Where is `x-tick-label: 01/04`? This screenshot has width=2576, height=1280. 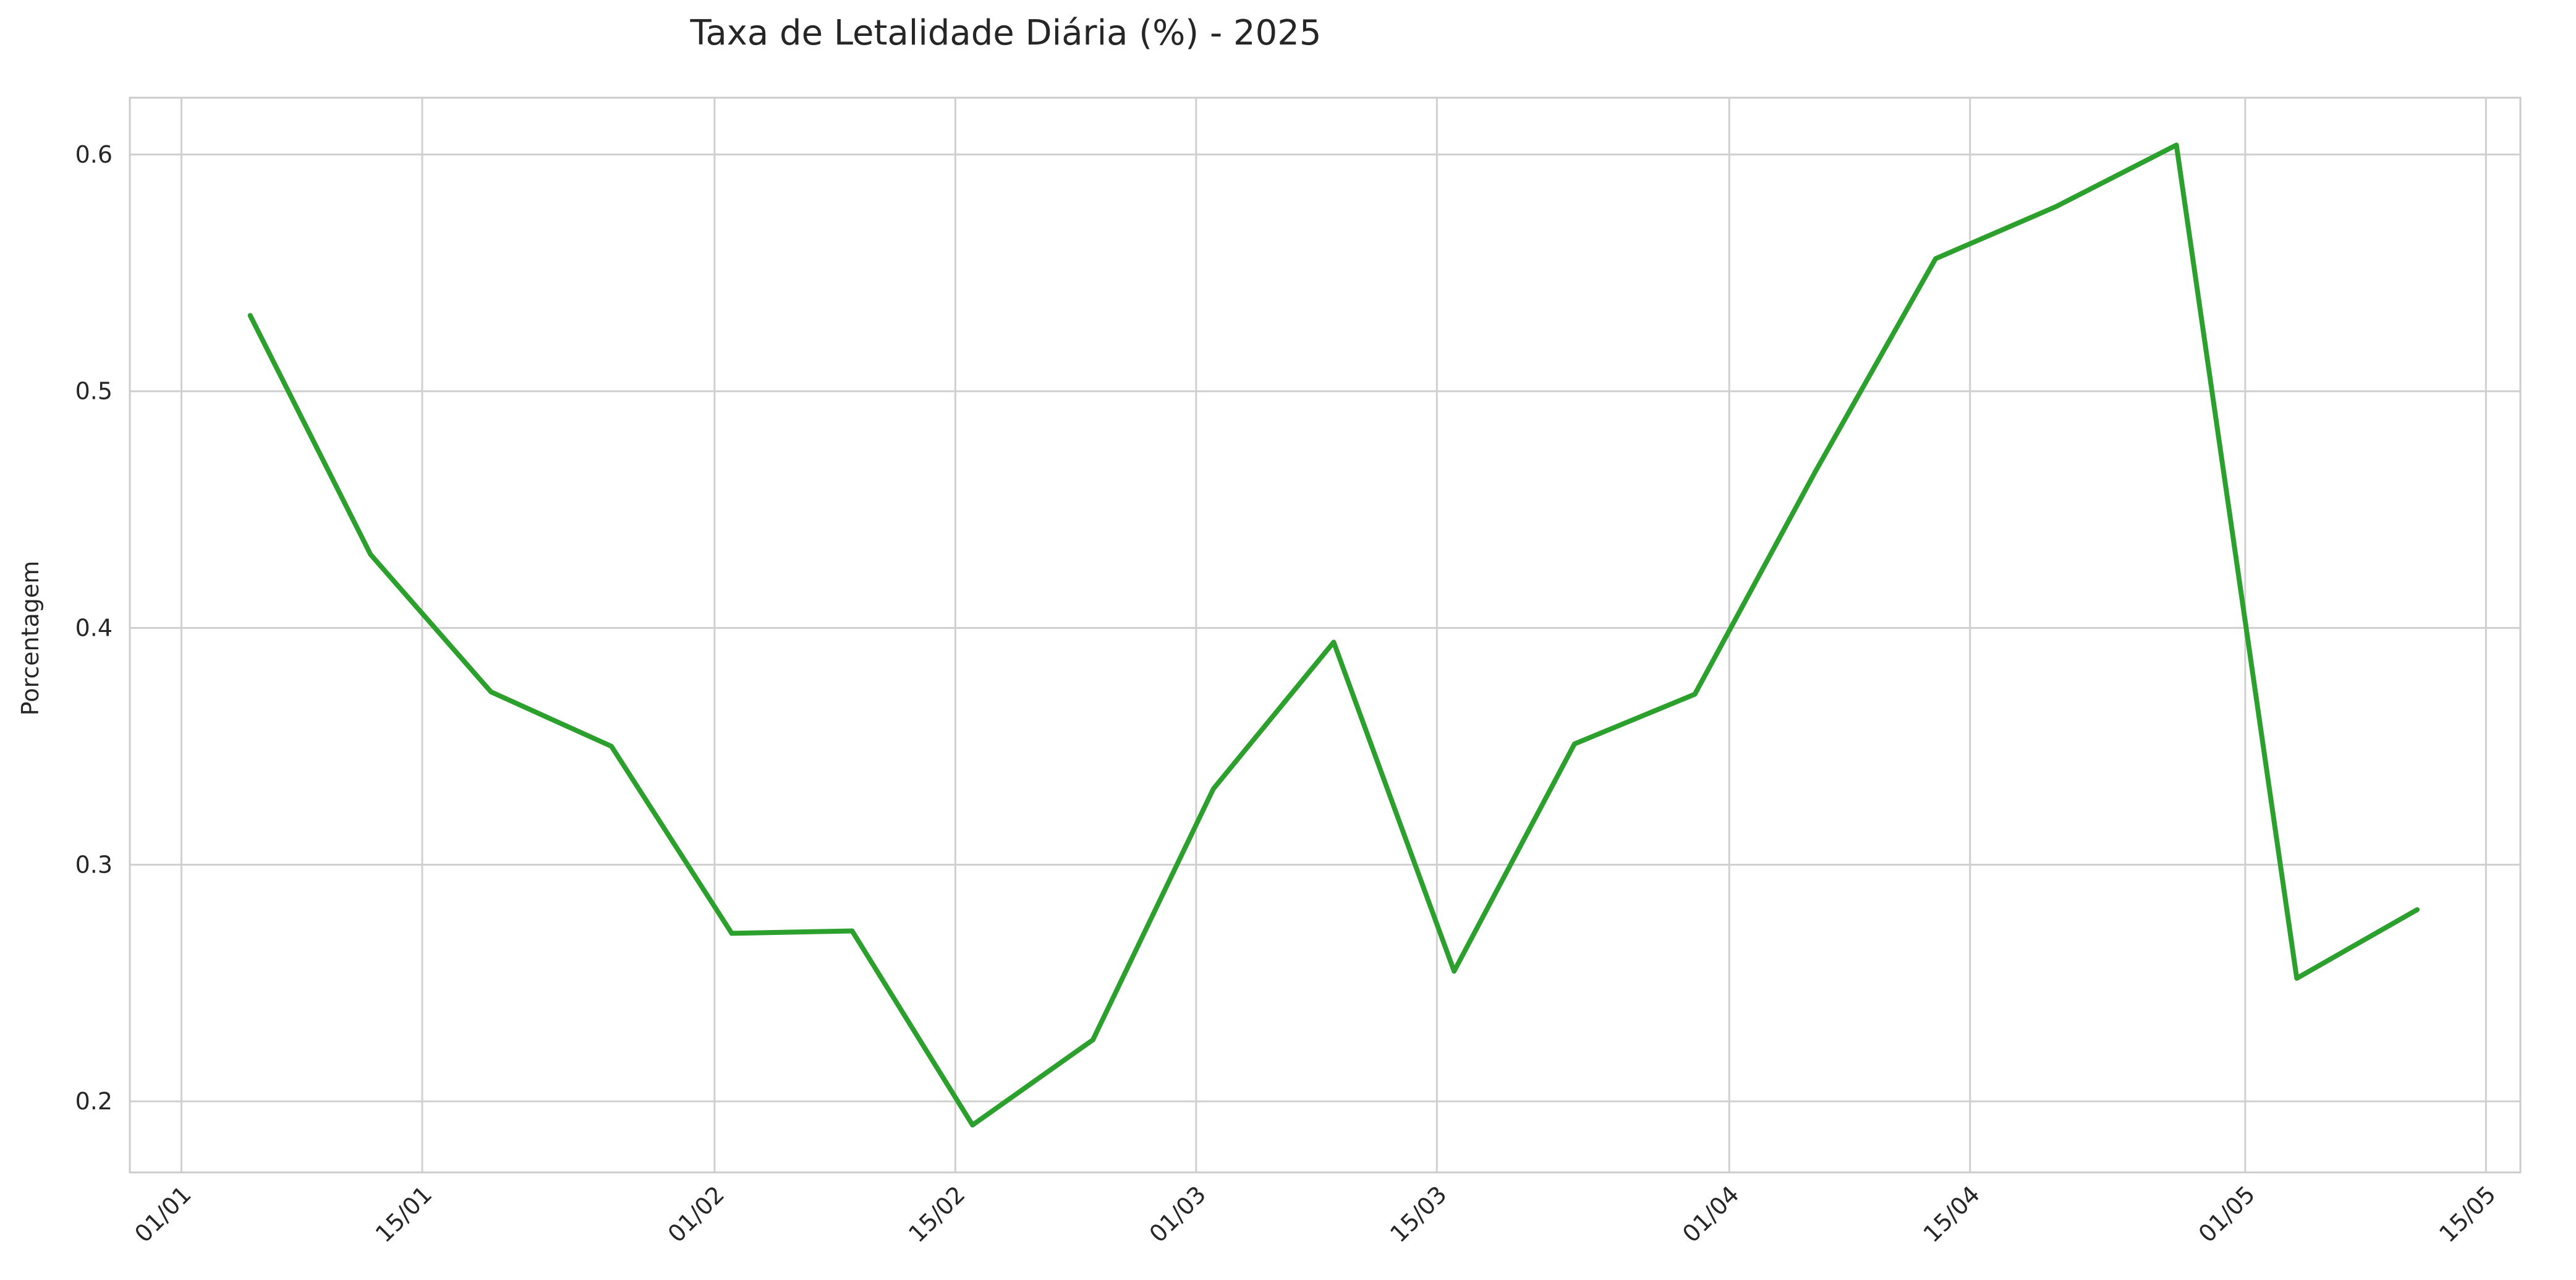
x-tick-label: 01/04 is located at coordinates (1711, 1214).